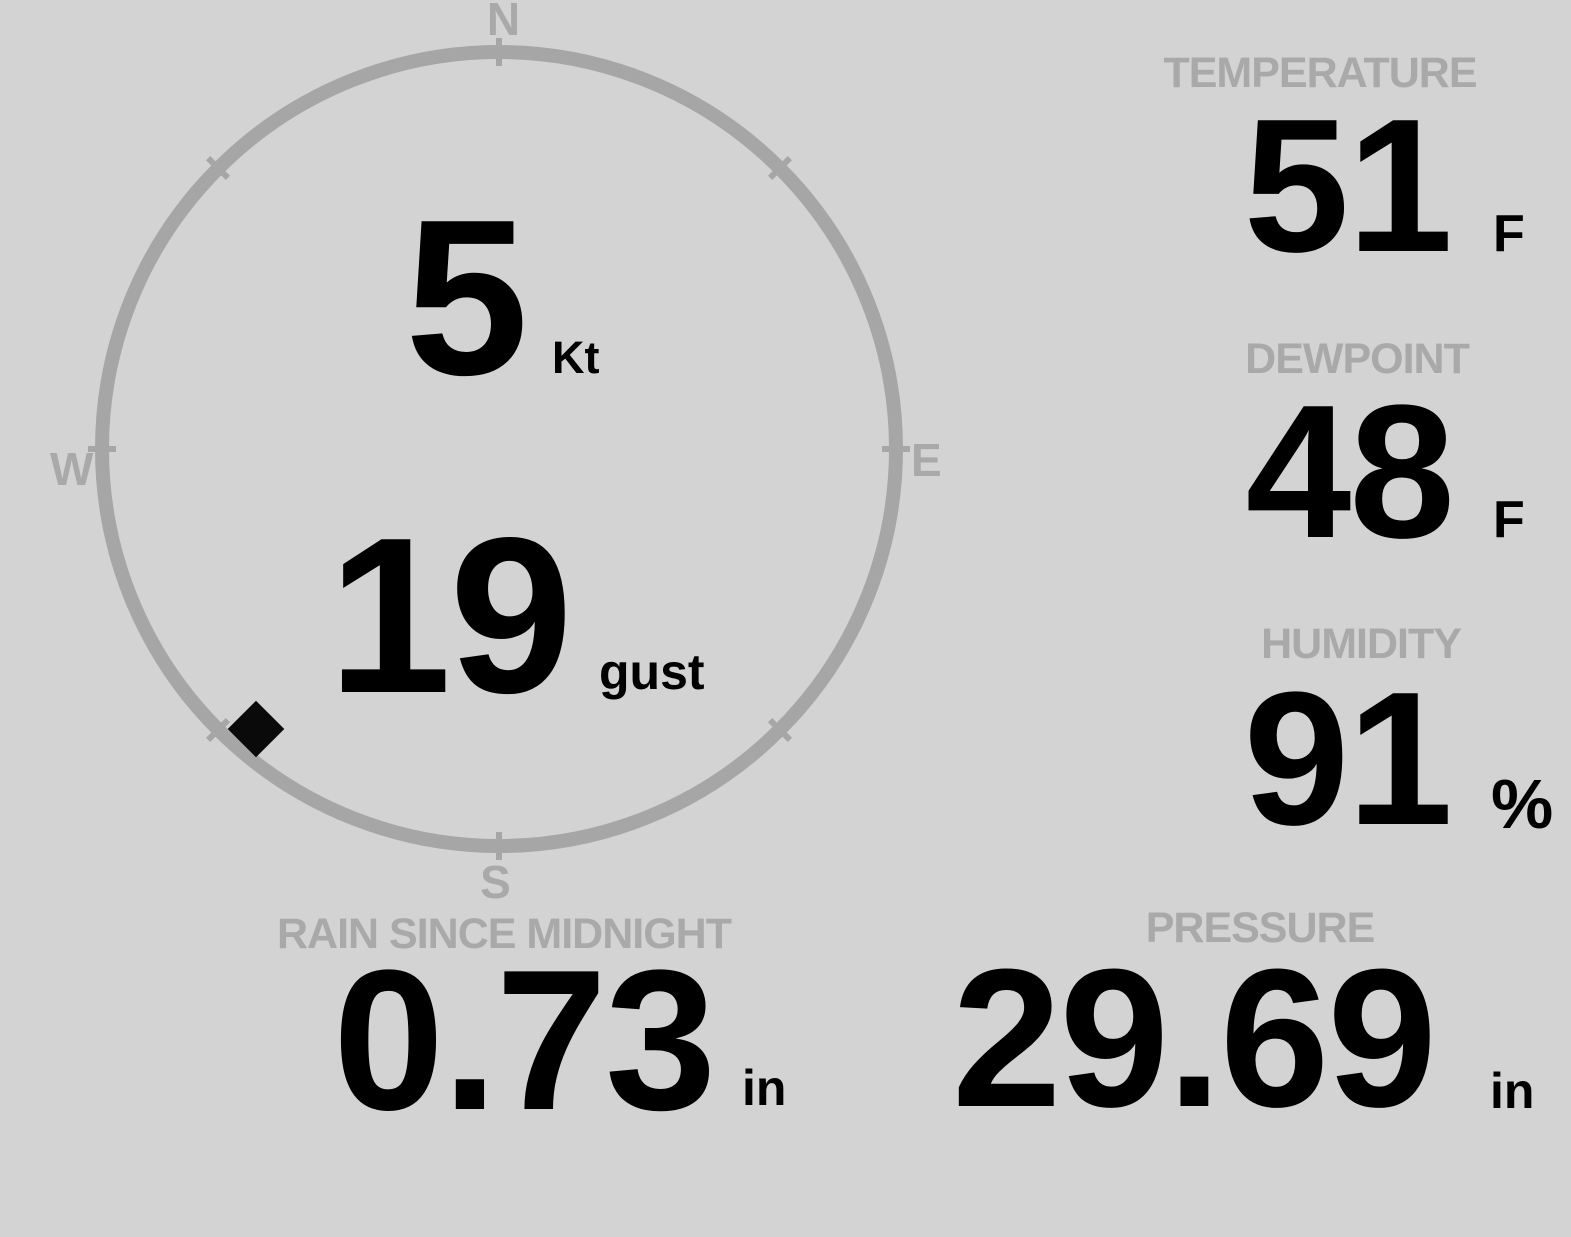 Image resolution: width=1571 pixels, height=1237 pixels. What do you see at coordinates (71, 469) in the screenshot?
I see `compass-label-west: W` at bounding box center [71, 469].